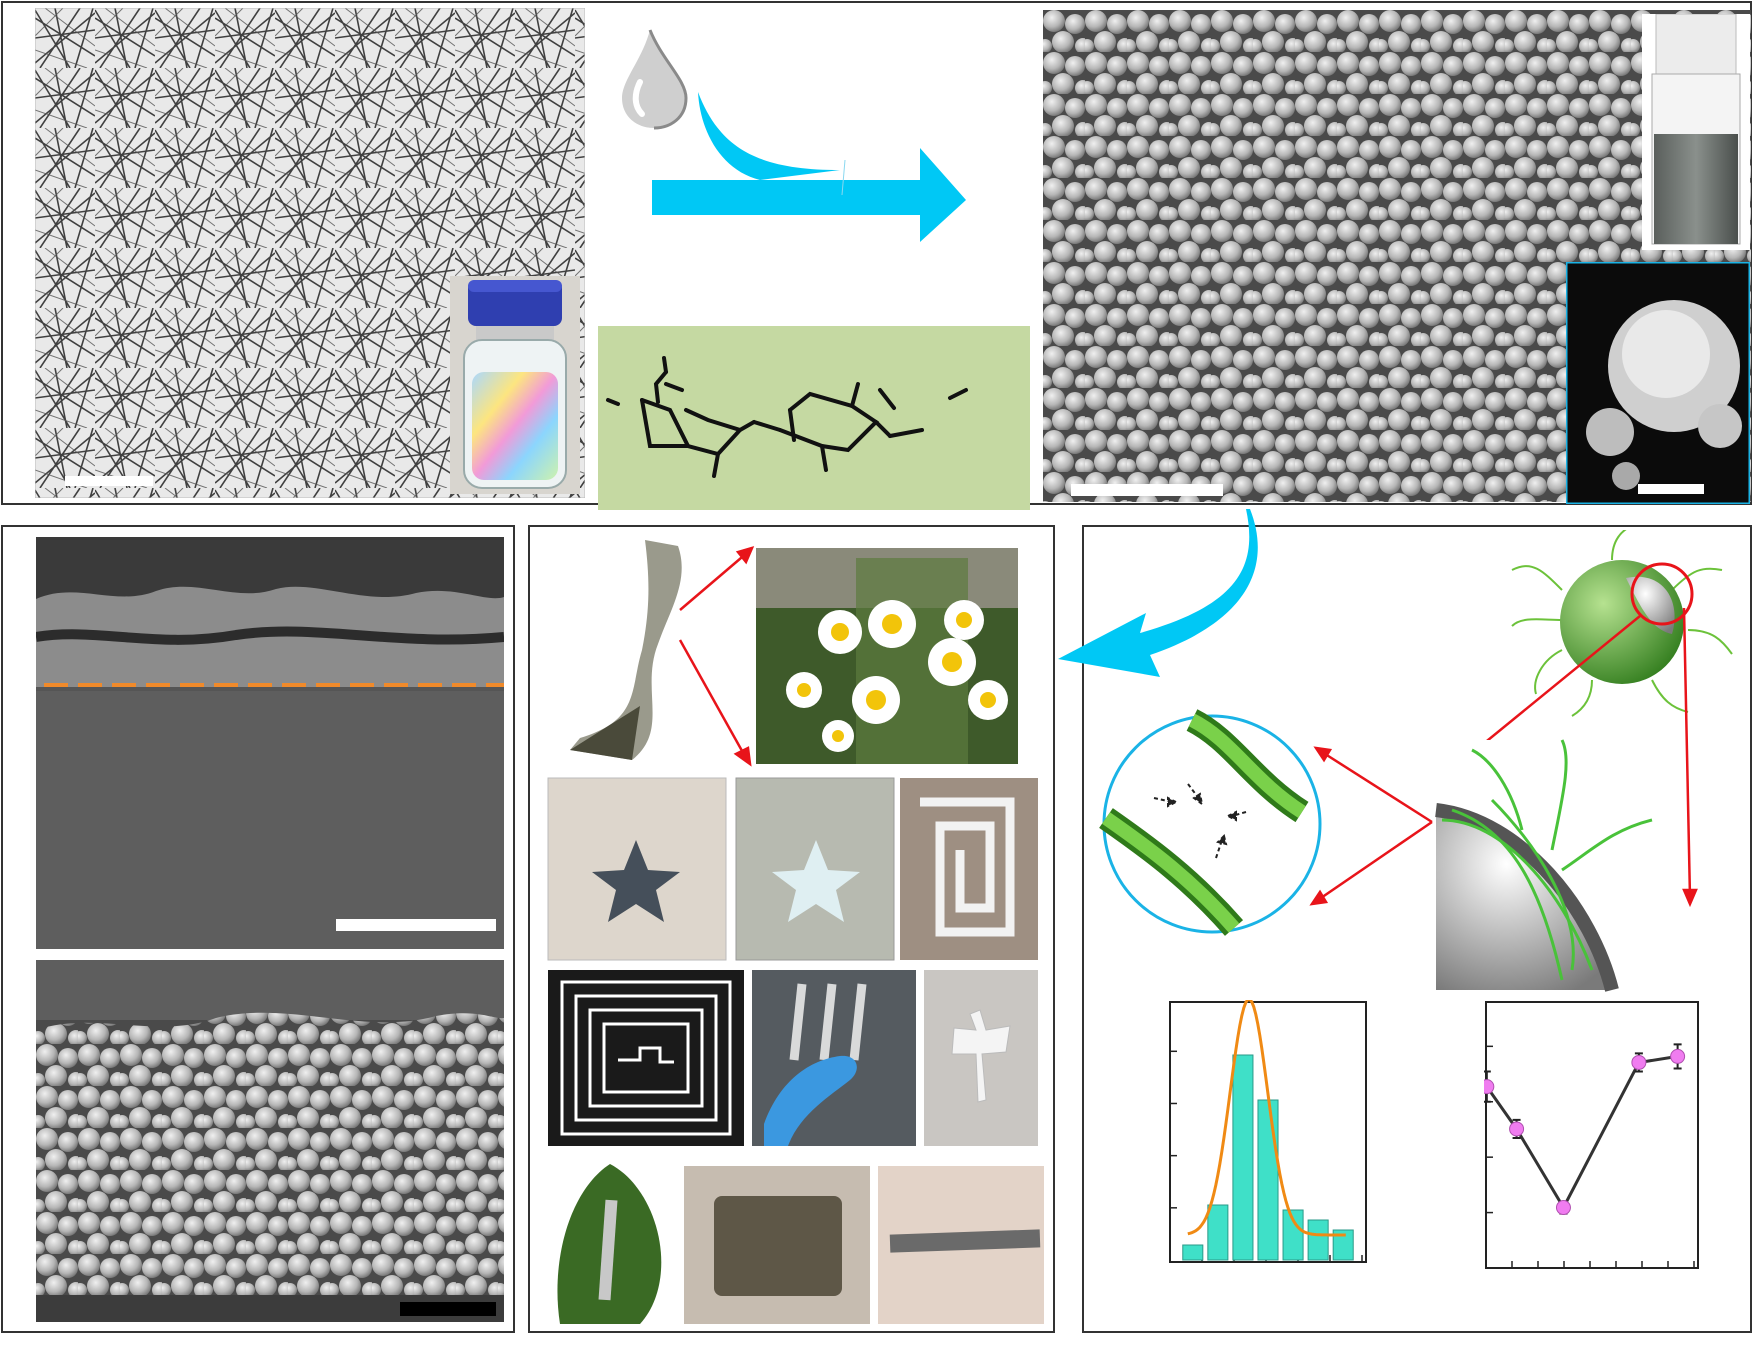 The image size is (1753, 1346). I want to click on sphere-surface-closeup, so click(1544, 865).